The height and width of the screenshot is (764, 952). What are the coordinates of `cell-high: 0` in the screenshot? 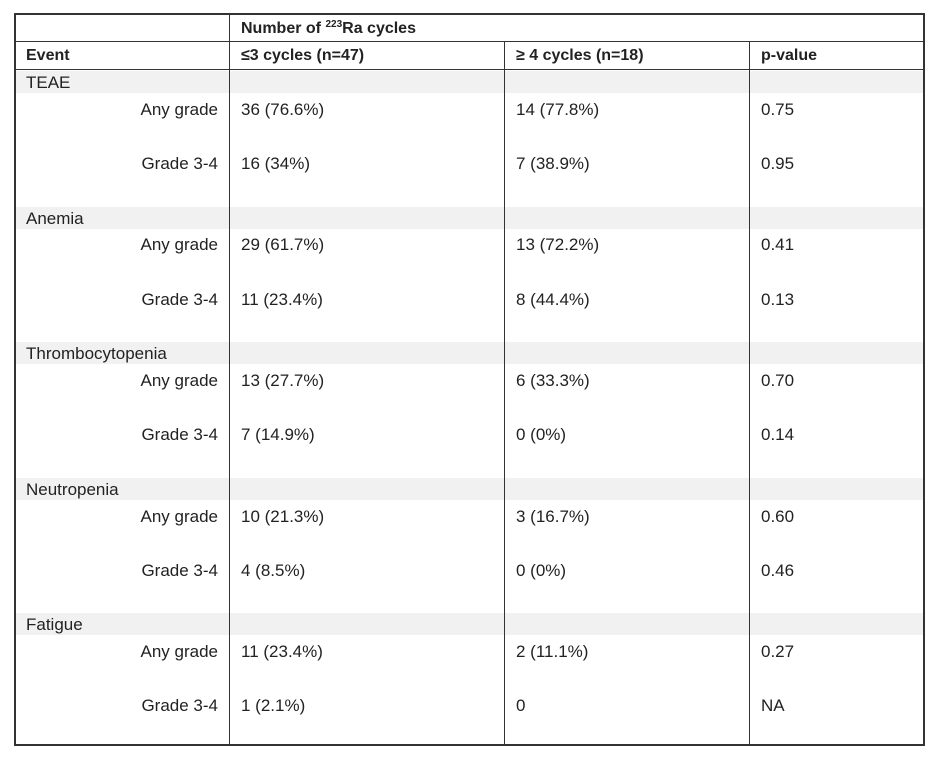 It's located at (521, 705).